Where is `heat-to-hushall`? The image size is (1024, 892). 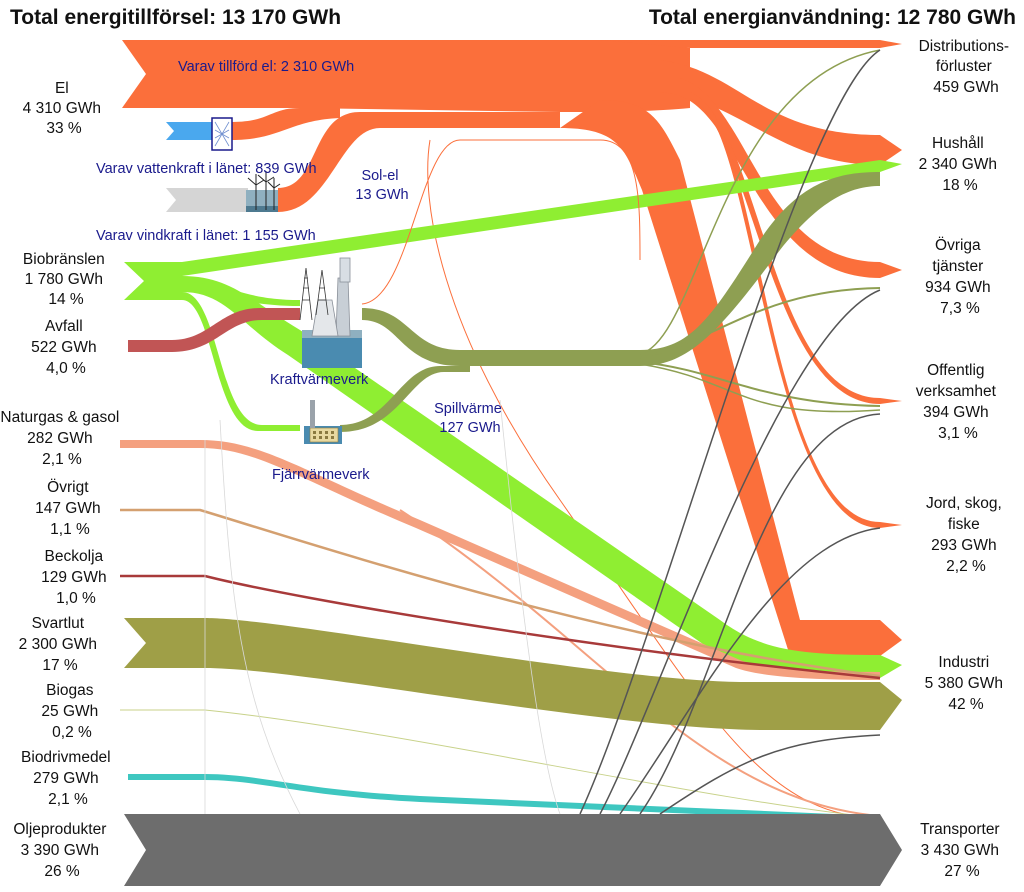 heat-to-hushall is located at coordinates (760, 269).